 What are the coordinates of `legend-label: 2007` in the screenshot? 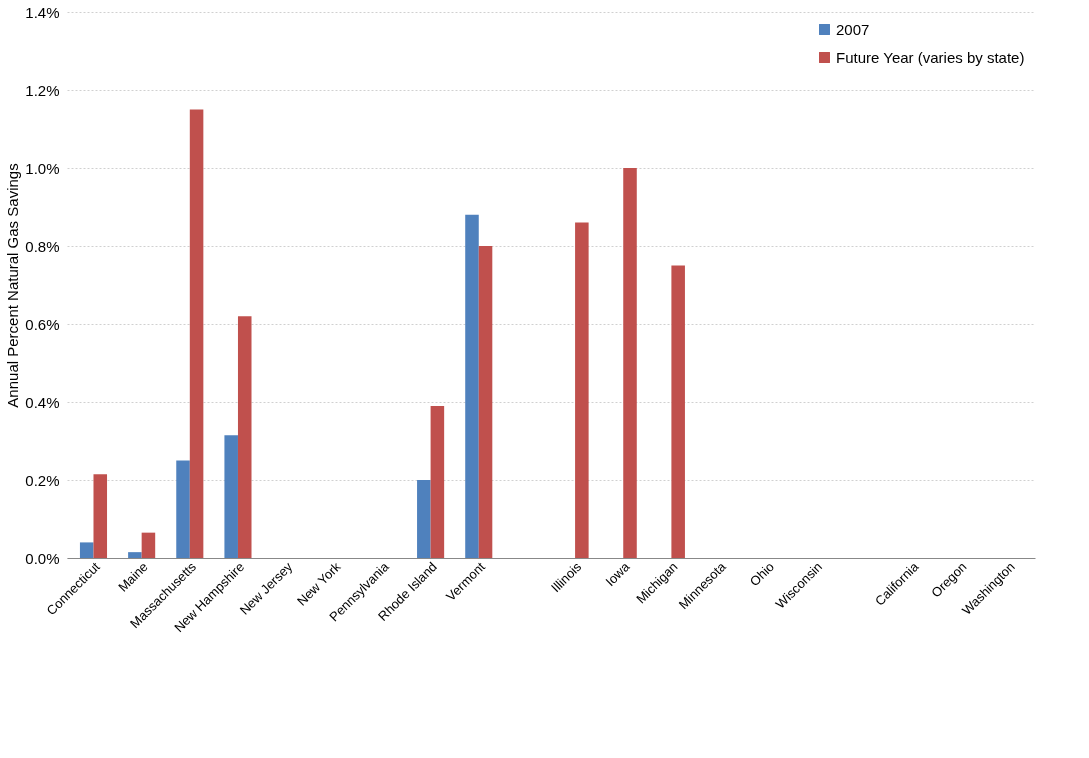 It's located at (853, 29).